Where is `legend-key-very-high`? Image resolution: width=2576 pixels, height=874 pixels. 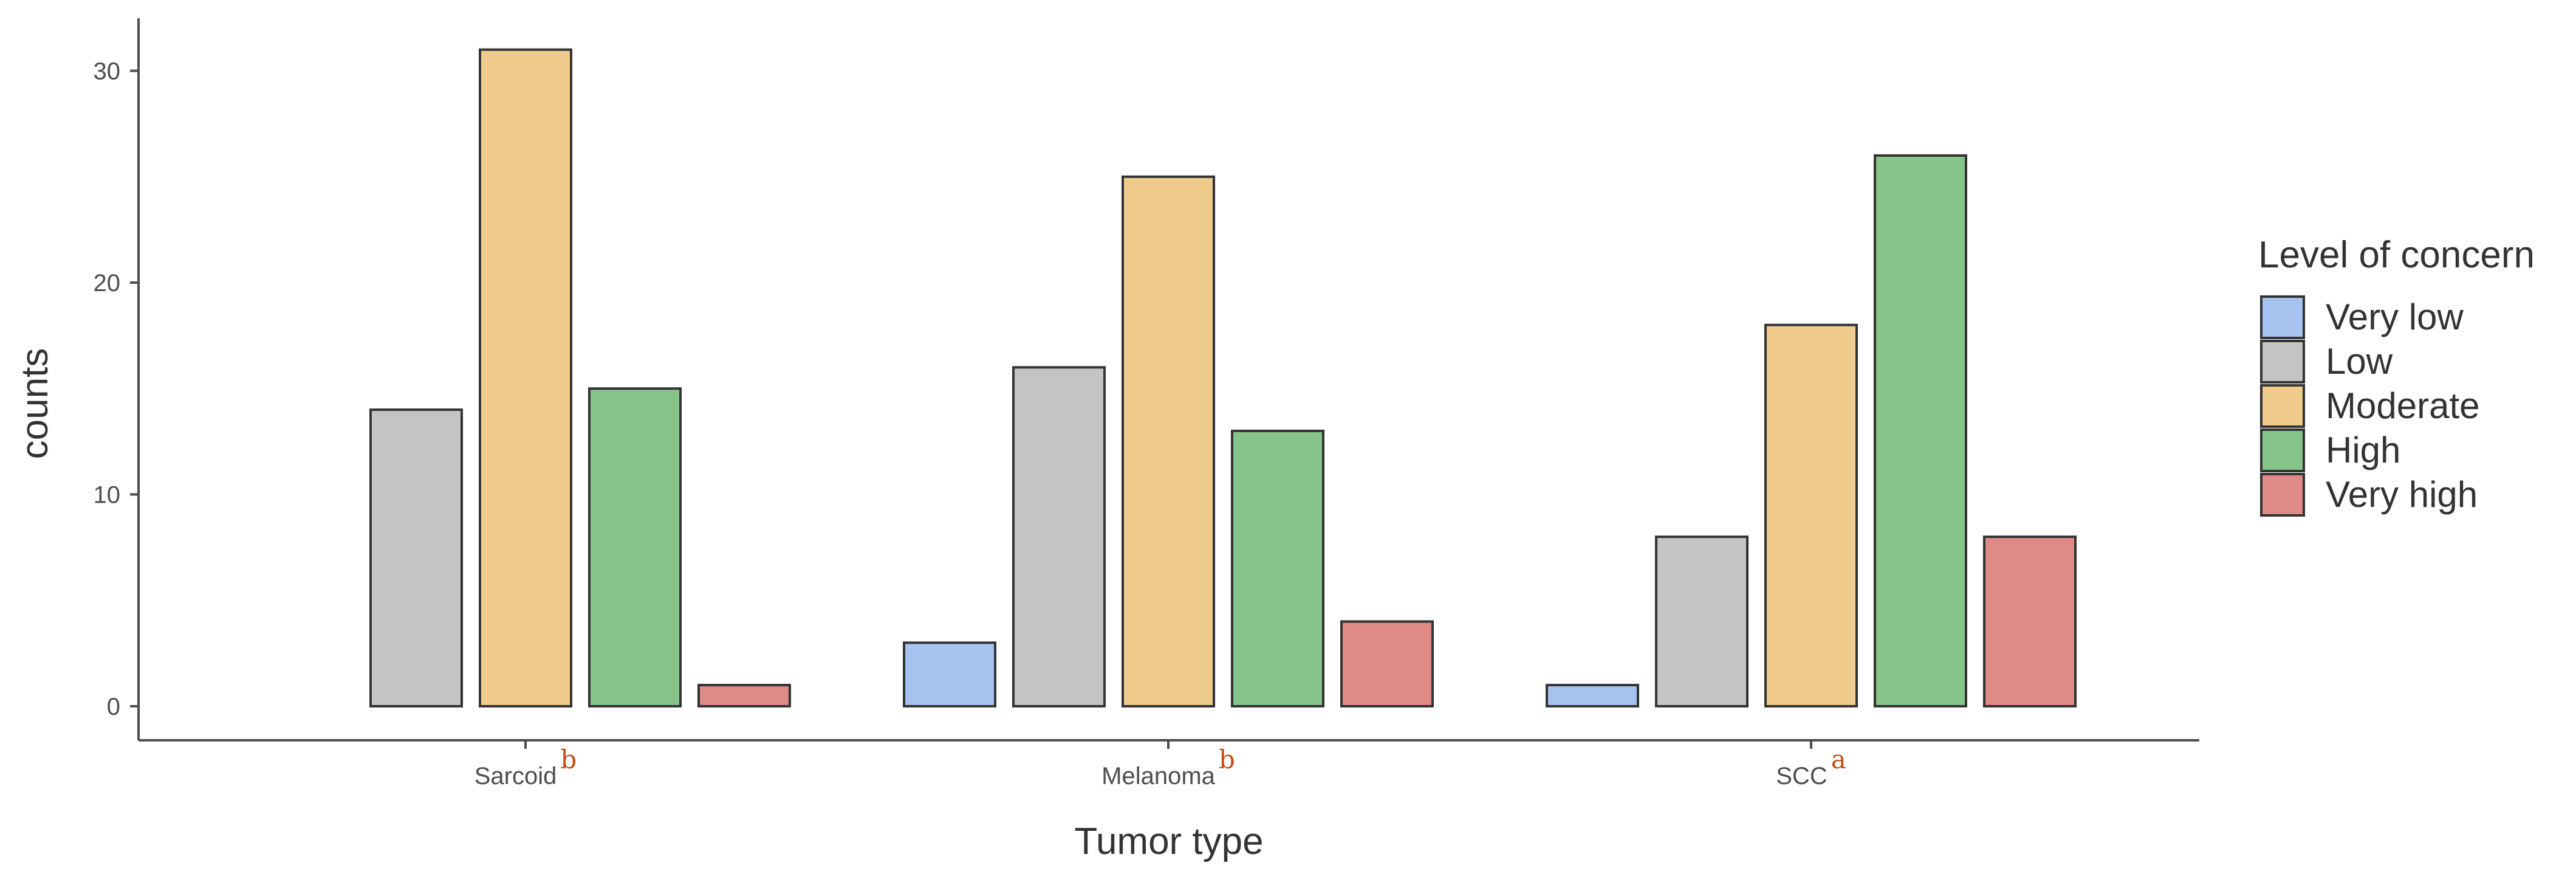 legend-key-very-high is located at coordinates (2282, 495).